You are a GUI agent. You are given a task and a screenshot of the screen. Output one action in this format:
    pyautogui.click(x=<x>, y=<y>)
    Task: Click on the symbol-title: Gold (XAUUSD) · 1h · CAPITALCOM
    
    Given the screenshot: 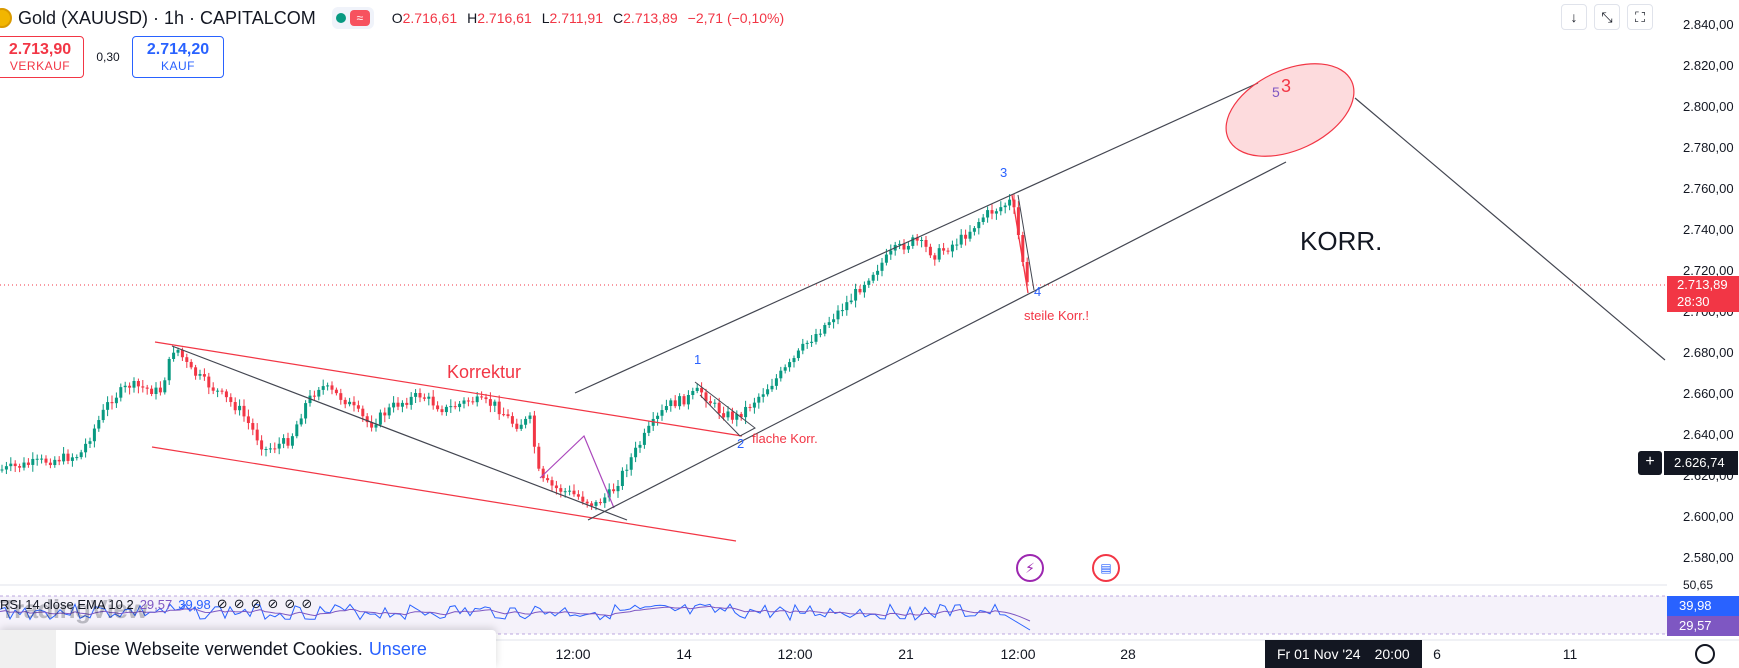 What is the action you would take?
    pyautogui.click(x=167, y=17)
    